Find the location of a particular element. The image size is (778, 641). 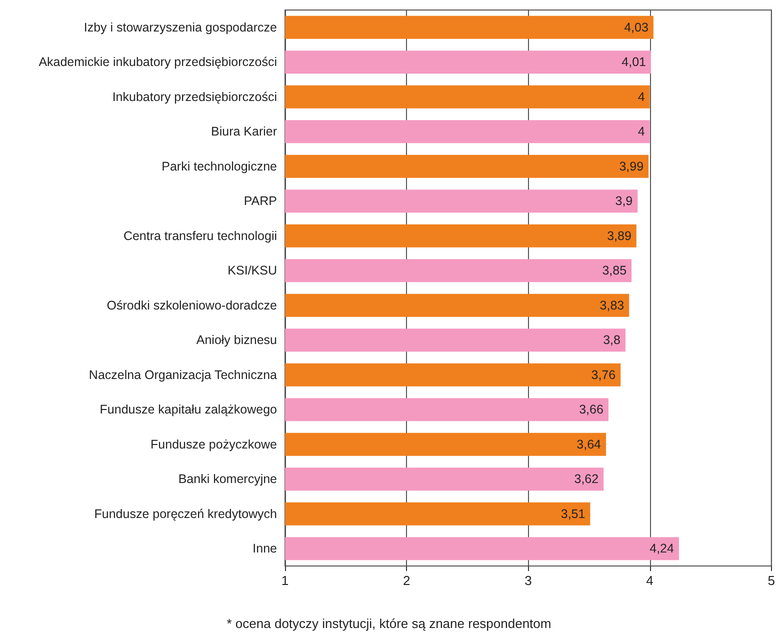

y-tick-label: Parki technologiczne is located at coordinates (220, 166).